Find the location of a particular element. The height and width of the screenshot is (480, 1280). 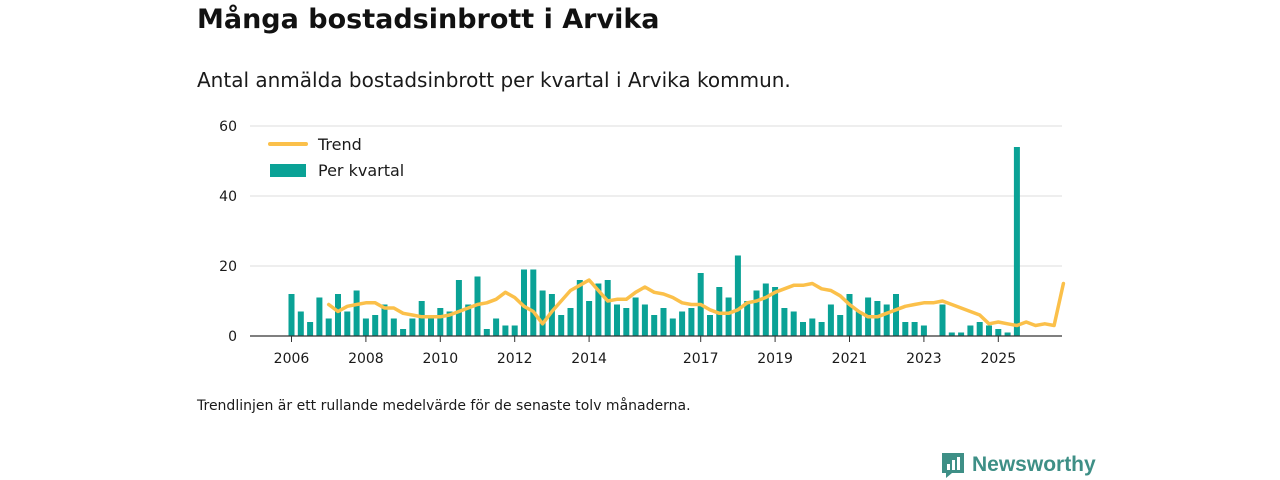

brand-name: Newsworthy is located at coordinates (1034, 464).